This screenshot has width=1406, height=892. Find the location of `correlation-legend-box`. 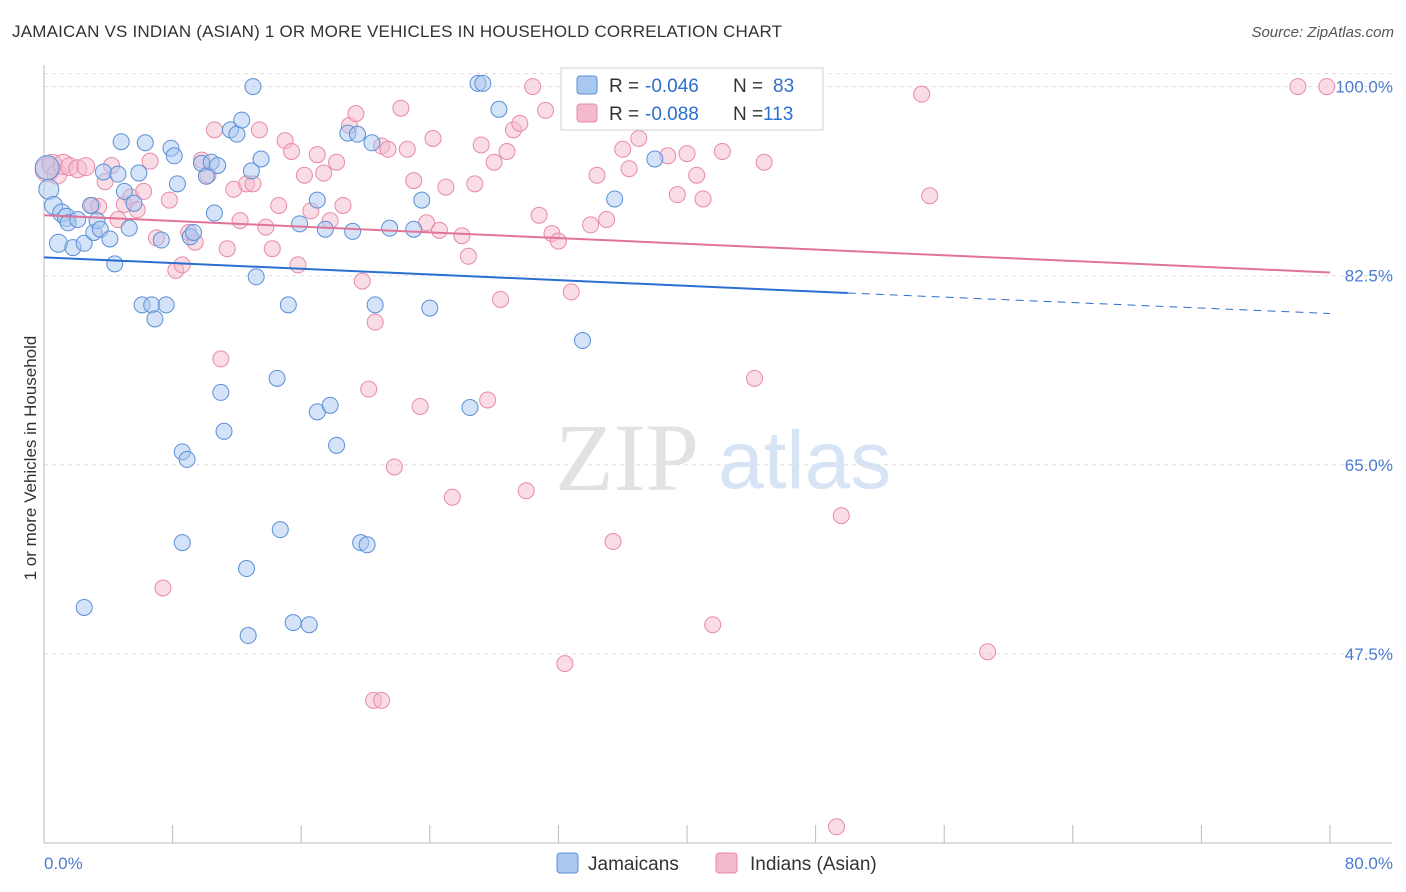

correlation-legend-box is located at coordinates (692, 99).